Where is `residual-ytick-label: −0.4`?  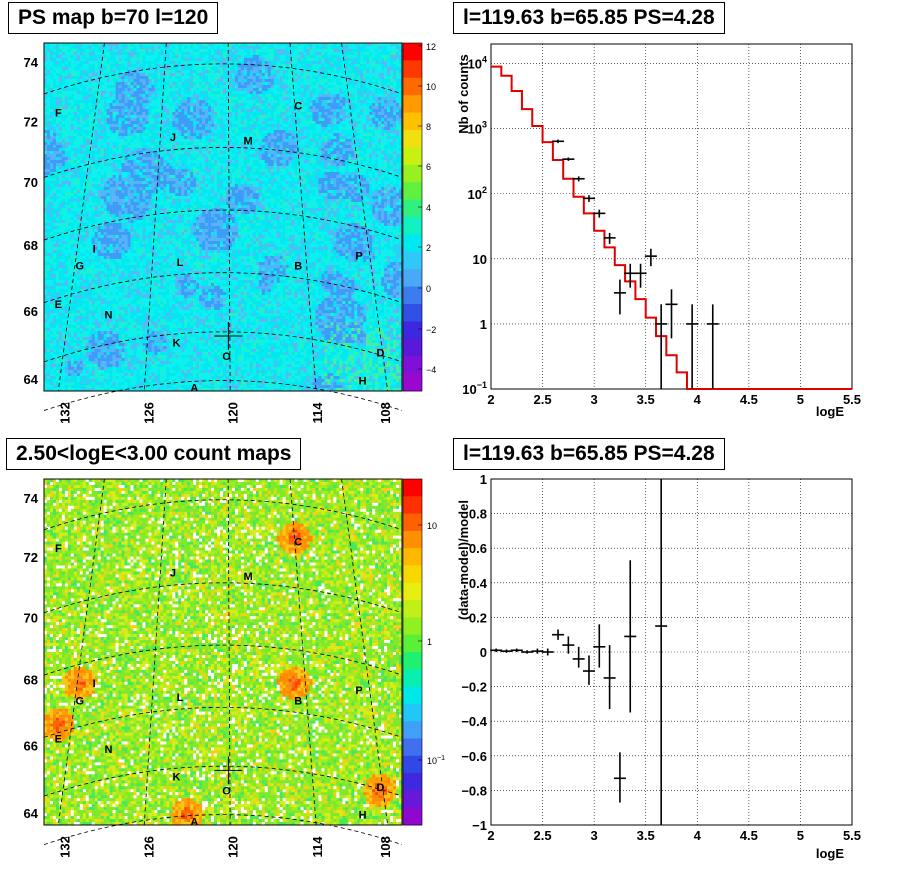 residual-ytick-label: −0.4 is located at coordinates (474, 721).